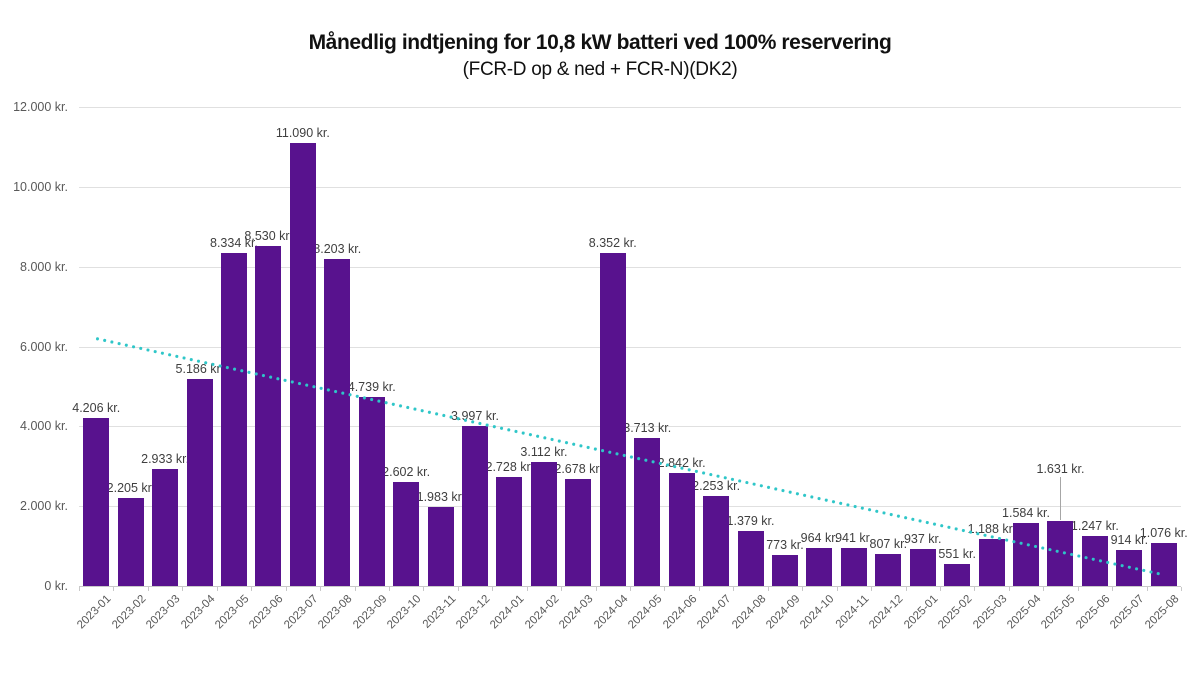  Describe the element at coordinates (1163, 533) in the screenshot. I see `bar-value-label: 1.076 kr.` at that location.